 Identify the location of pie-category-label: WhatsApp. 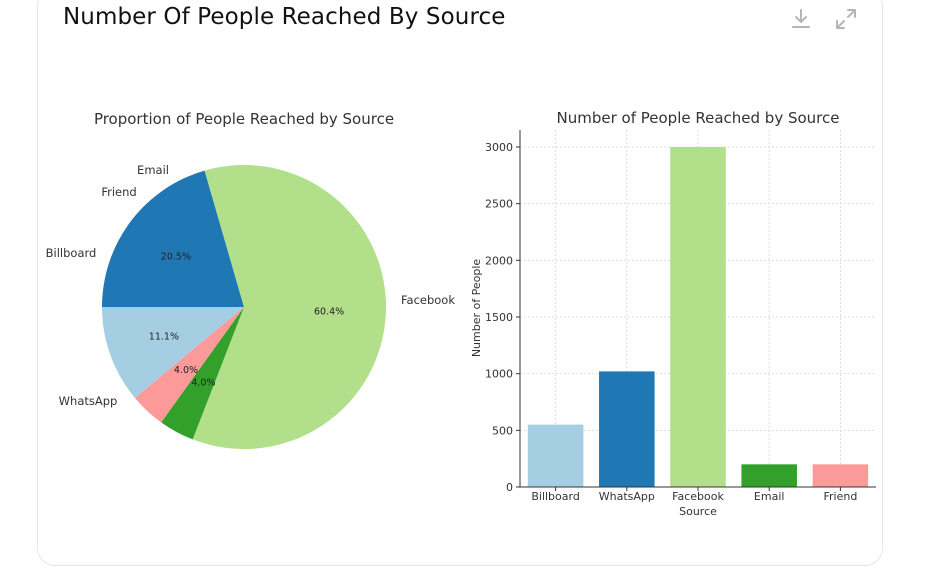
(88, 401).